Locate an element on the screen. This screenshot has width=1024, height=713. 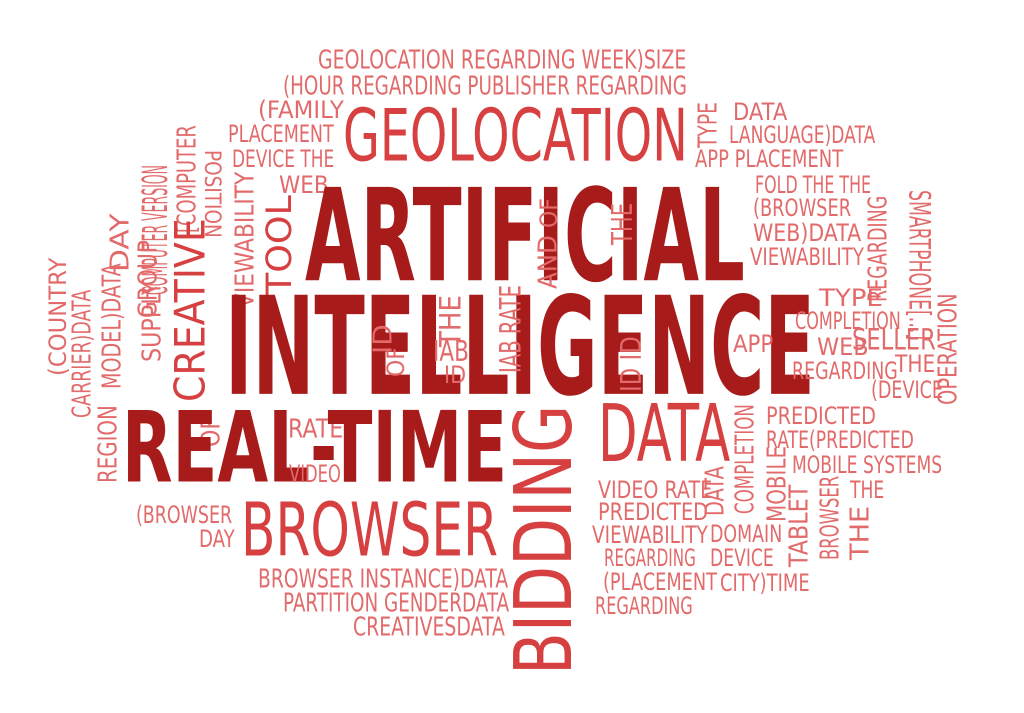
word-33: CARRIER)DATA is located at coordinates (82, 353).